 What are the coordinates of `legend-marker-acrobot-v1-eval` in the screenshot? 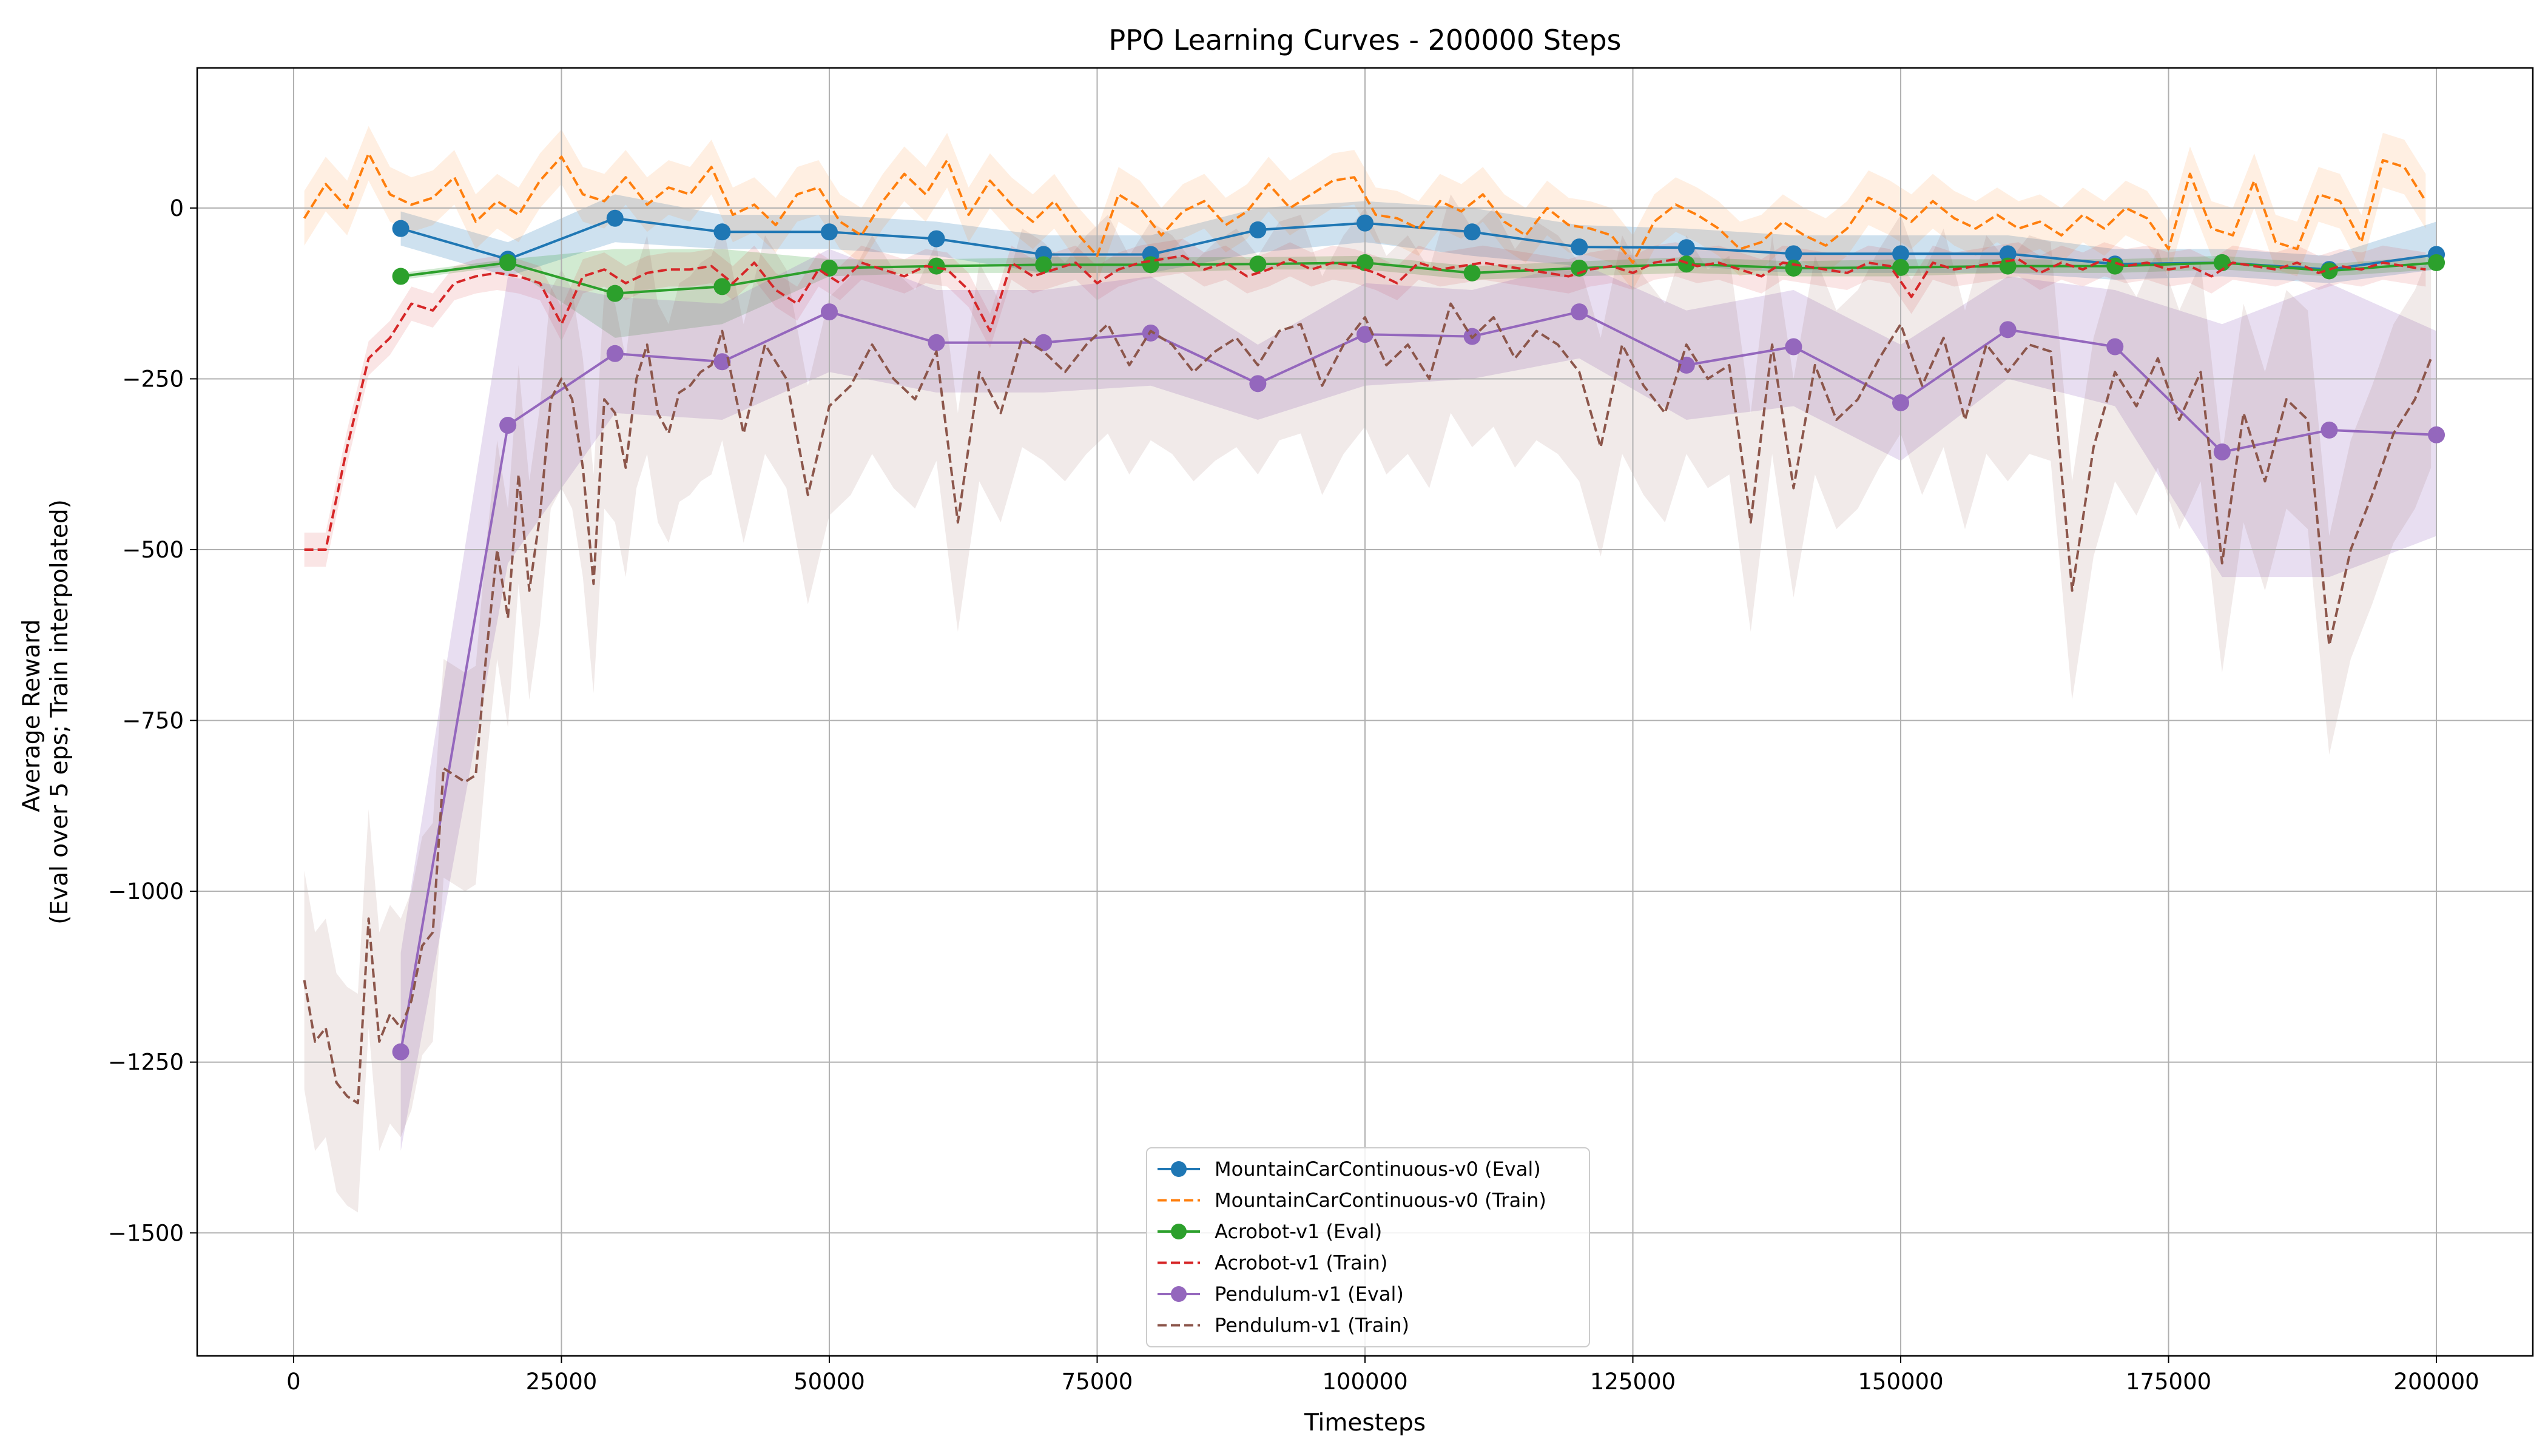 It's located at (1179, 1231).